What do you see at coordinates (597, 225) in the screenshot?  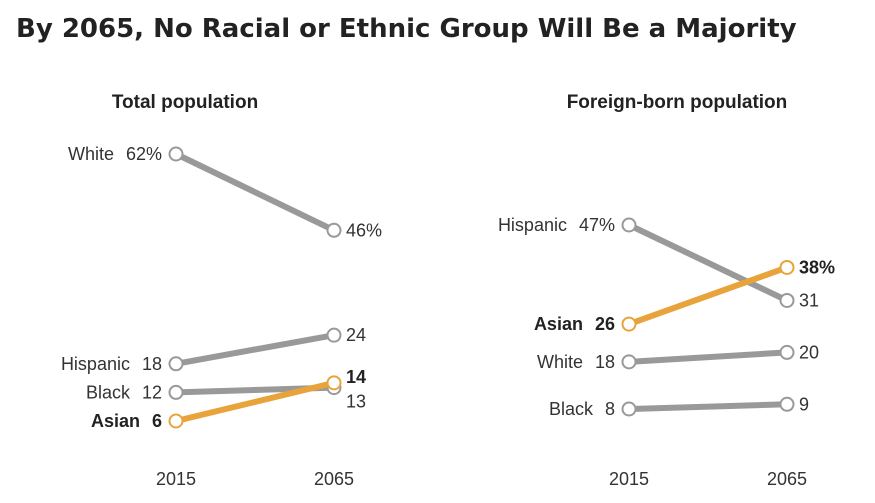 I see `value-label-hispanic-2015: 47%` at bounding box center [597, 225].